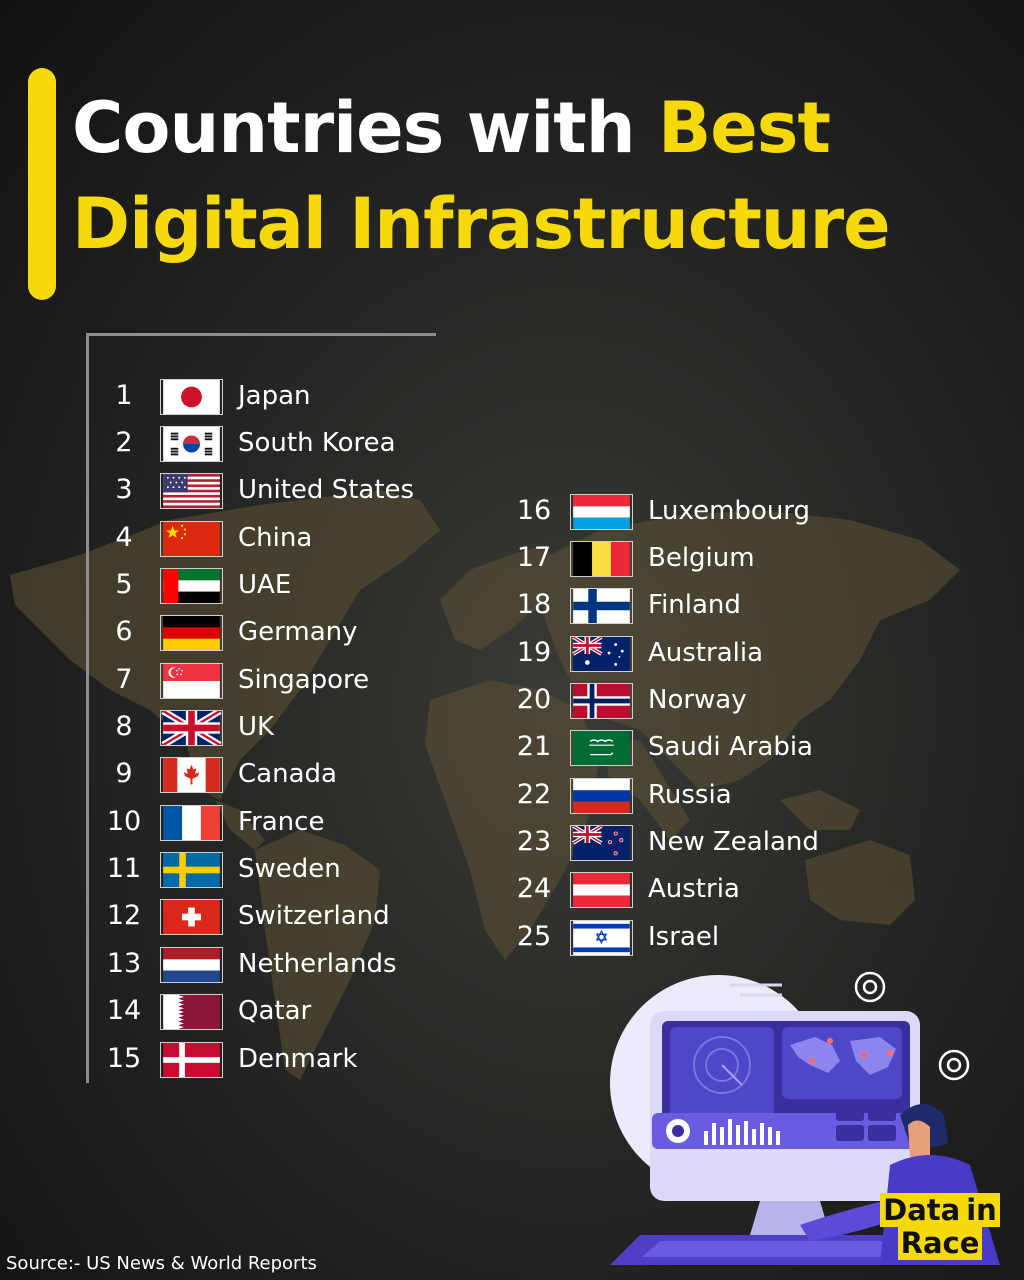 The image size is (1024, 1280). What do you see at coordinates (161, 1263) in the screenshot?
I see `source-note: Source:- US News & World Reports` at bounding box center [161, 1263].